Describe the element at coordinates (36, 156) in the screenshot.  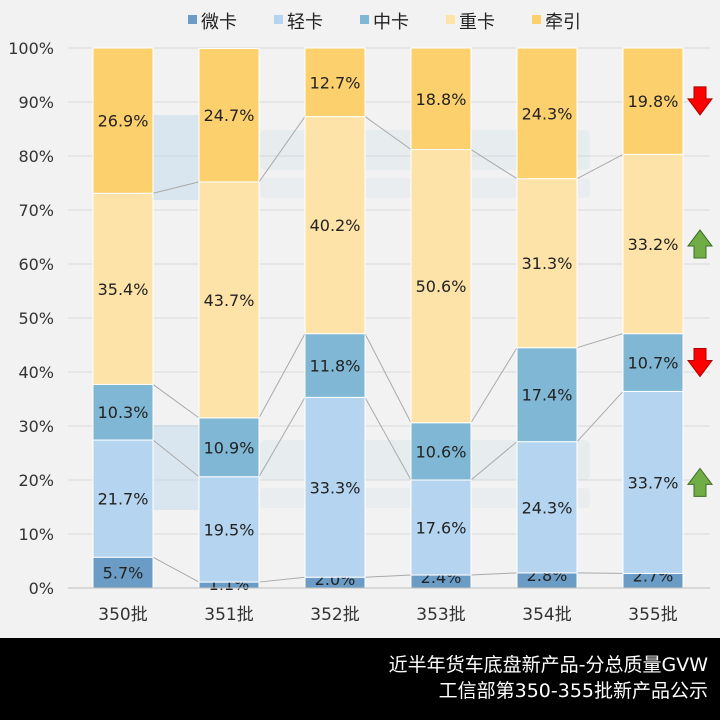
I see `y-tick-label: 80%` at that location.